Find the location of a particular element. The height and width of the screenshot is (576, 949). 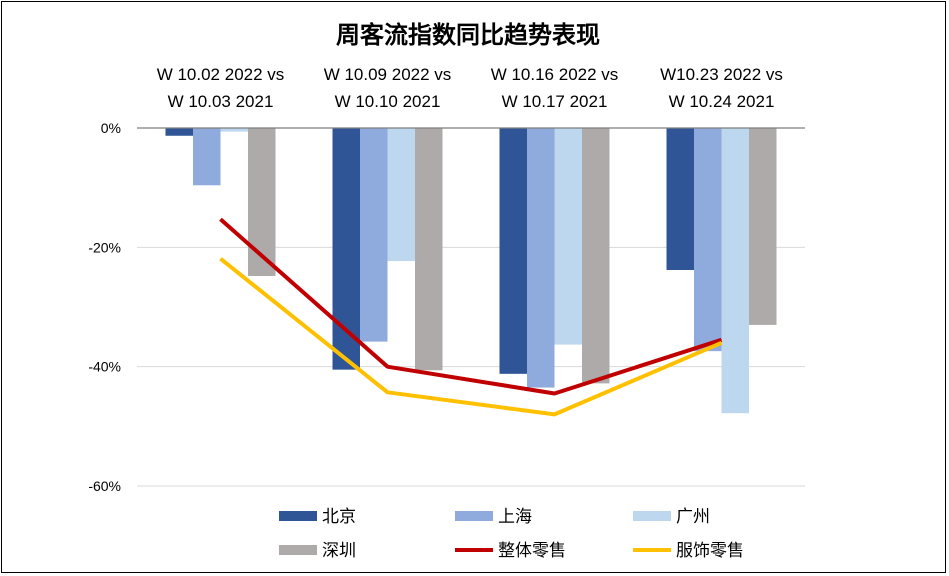

category-label: W10.23 2022 vs is located at coordinates (721, 74).